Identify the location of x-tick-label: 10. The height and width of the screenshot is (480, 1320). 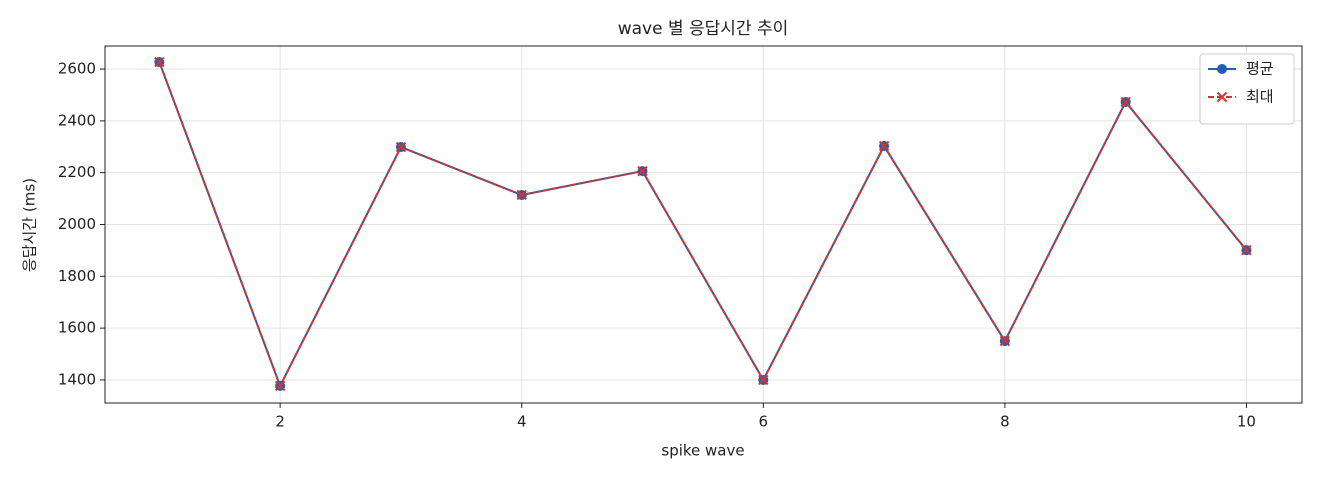
(1246, 422).